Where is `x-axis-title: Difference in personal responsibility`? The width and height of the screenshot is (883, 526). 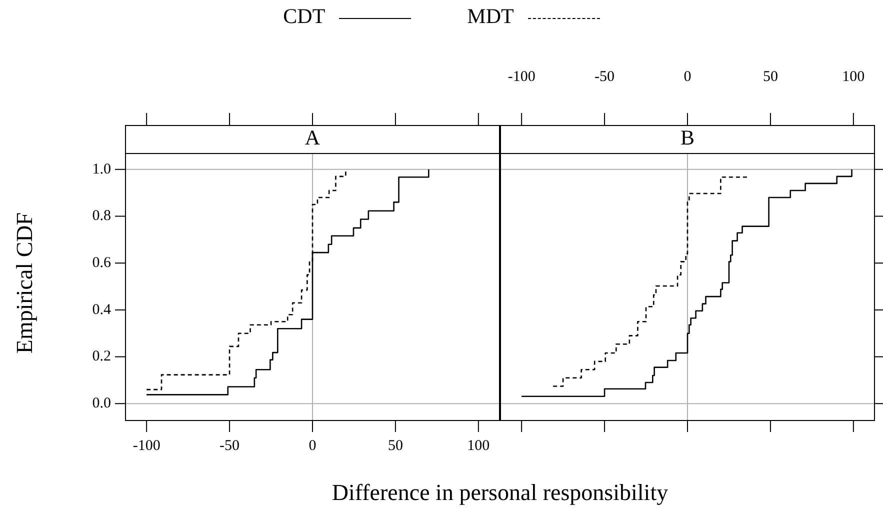 x-axis-title: Difference in personal responsibility is located at coordinates (500, 493).